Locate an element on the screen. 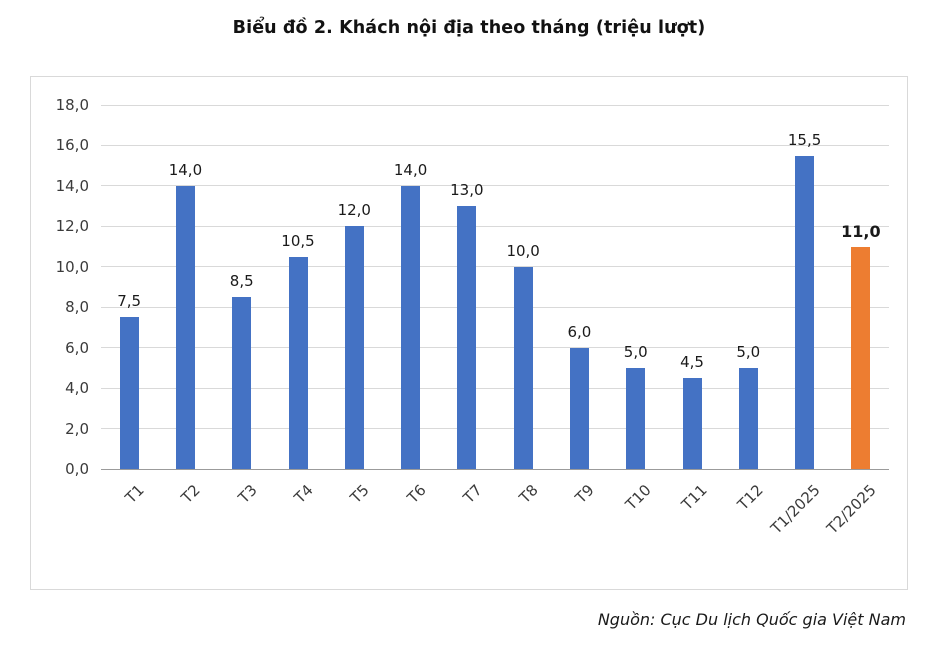  x-axis-label: T8 is located at coordinates (528, 494).